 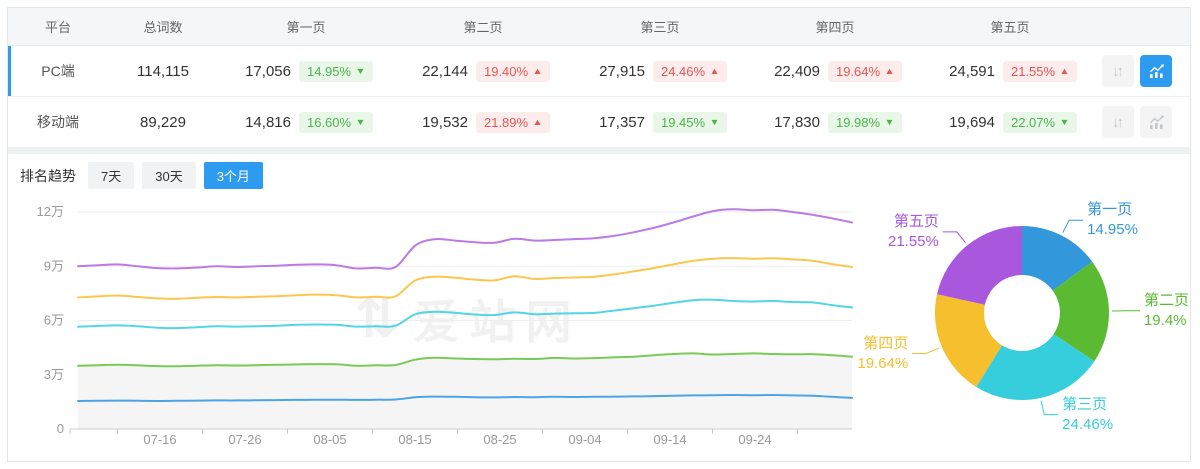 What do you see at coordinates (584, 439) in the screenshot?
I see `svg-text: 09-04` at bounding box center [584, 439].